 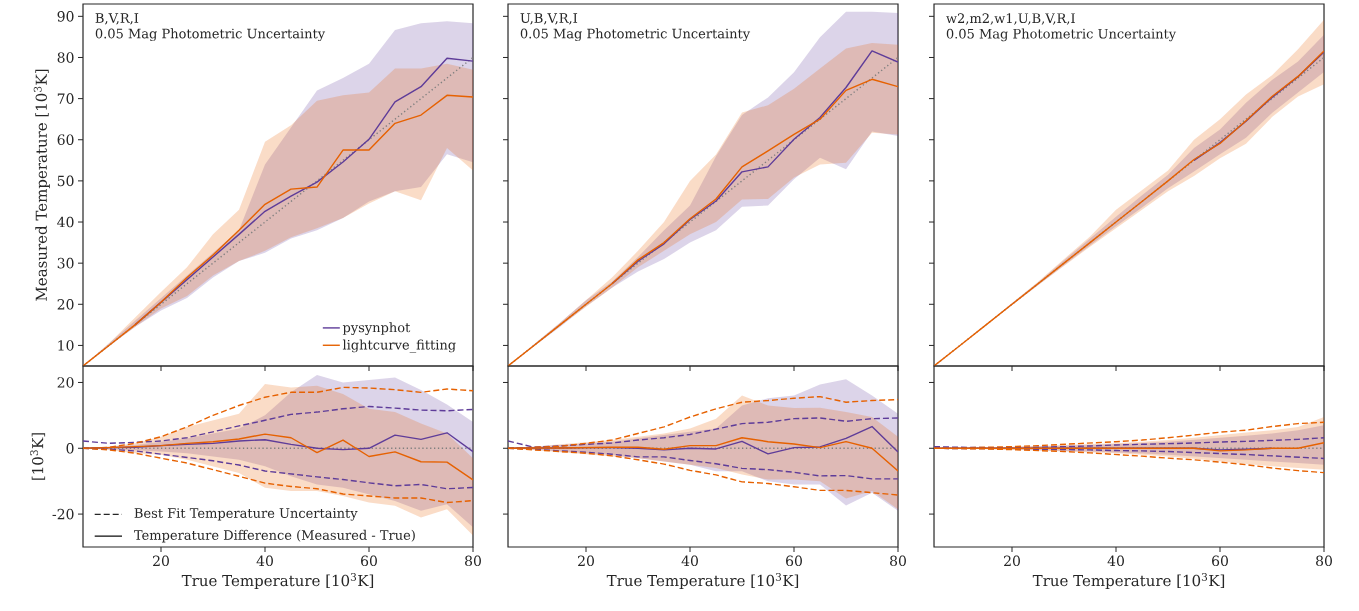 What do you see at coordinates (1010, 19) in the screenshot?
I see `annotation: w2,m2,w1,U,B,V,R,I` at bounding box center [1010, 19].